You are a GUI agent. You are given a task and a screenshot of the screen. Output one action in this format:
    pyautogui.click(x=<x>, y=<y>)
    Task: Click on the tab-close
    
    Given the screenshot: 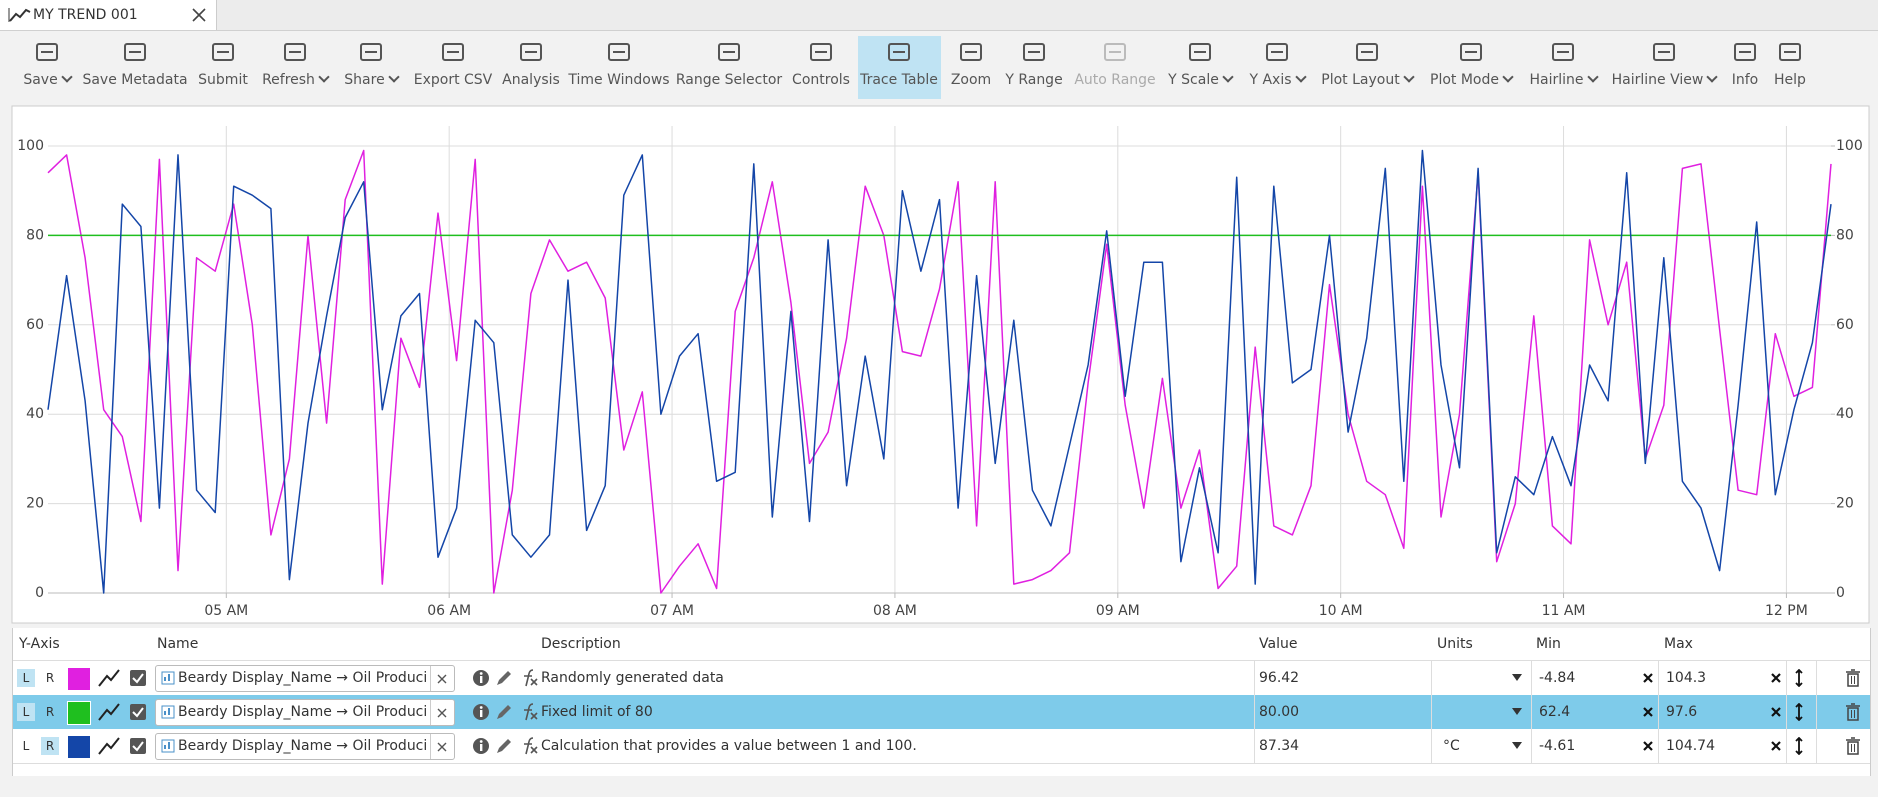 What is the action you would take?
    pyautogui.click(x=199, y=15)
    